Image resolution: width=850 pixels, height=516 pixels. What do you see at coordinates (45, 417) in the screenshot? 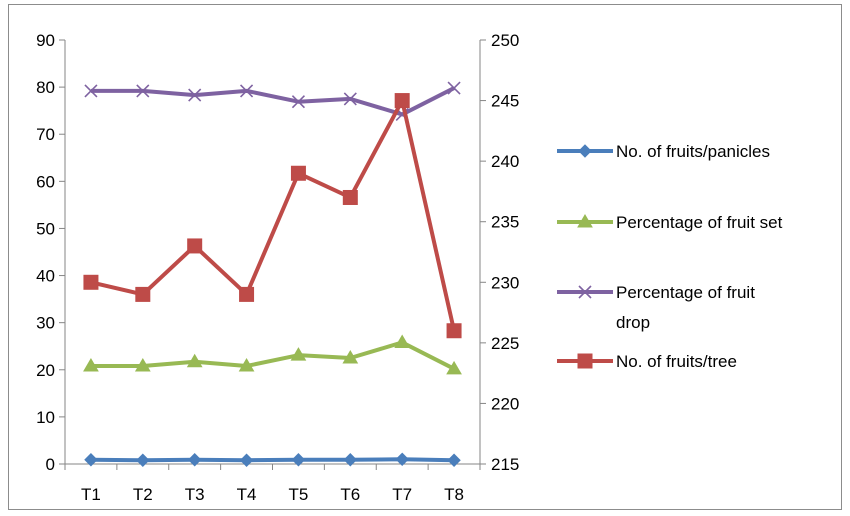
I see `left-tick-label: 10` at bounding box center [45, 417].